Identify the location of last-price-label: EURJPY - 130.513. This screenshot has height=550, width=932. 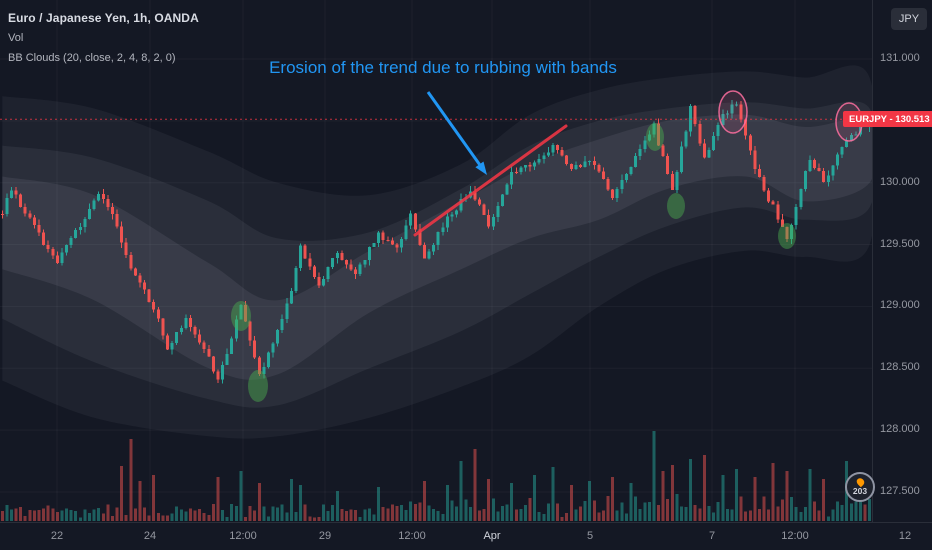
(887, 119).